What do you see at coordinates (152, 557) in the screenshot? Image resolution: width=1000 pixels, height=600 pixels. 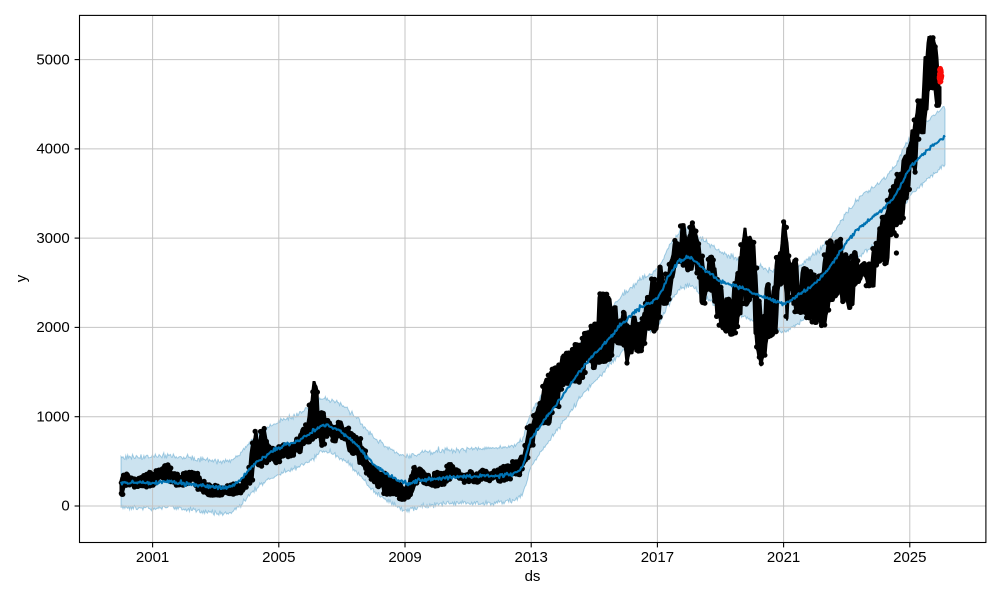 I see `svg-text: 2001` at bounding box center [152, 557].